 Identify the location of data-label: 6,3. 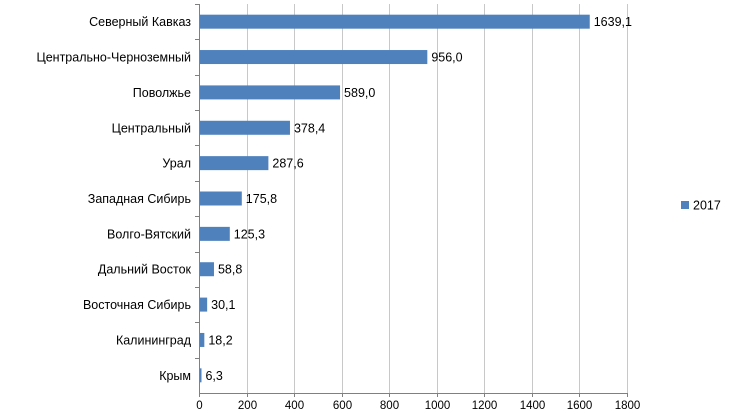
(213, 376).